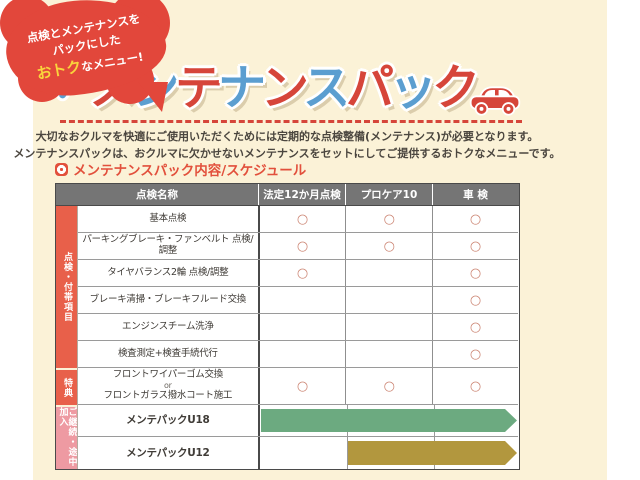 This screenshot has height=480, width=640. What do you see at coordinates (291, 121) in the screenshot?
I see `dashed-divider` at bounding box center [291, 121].